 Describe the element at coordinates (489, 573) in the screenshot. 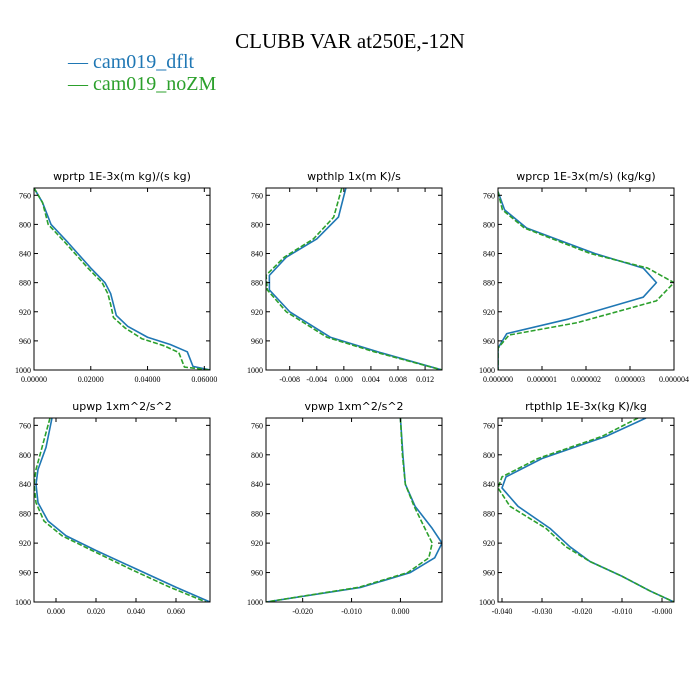

I see `y-tick-label-rtpthlp-960: 960` at that location.